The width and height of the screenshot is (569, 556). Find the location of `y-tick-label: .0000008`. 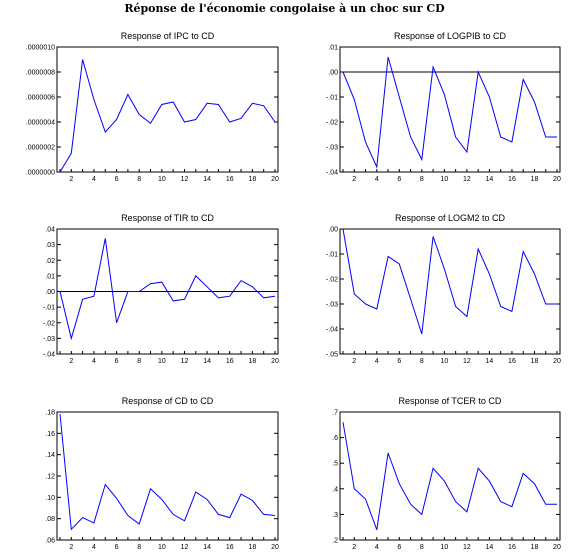

y-tick-label: .0000008 is located at coordinates (40, 73).